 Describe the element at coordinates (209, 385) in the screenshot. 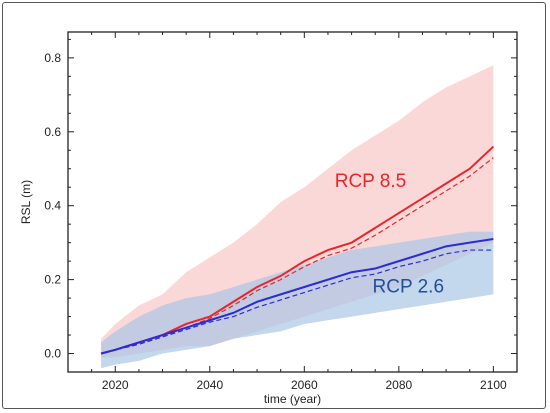

I see `x-tick-label: 2040` at that location.